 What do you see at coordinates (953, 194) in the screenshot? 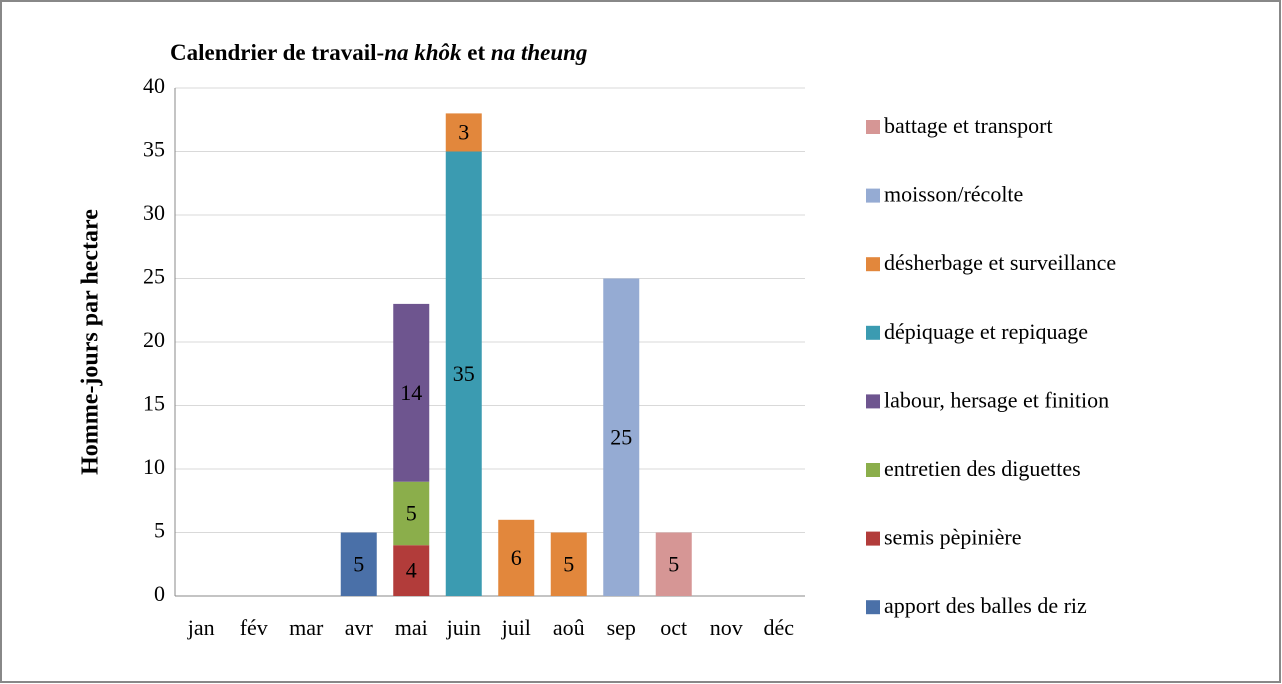
I see `legend-label: moisson/récolte` at bounding box center [953, 194].